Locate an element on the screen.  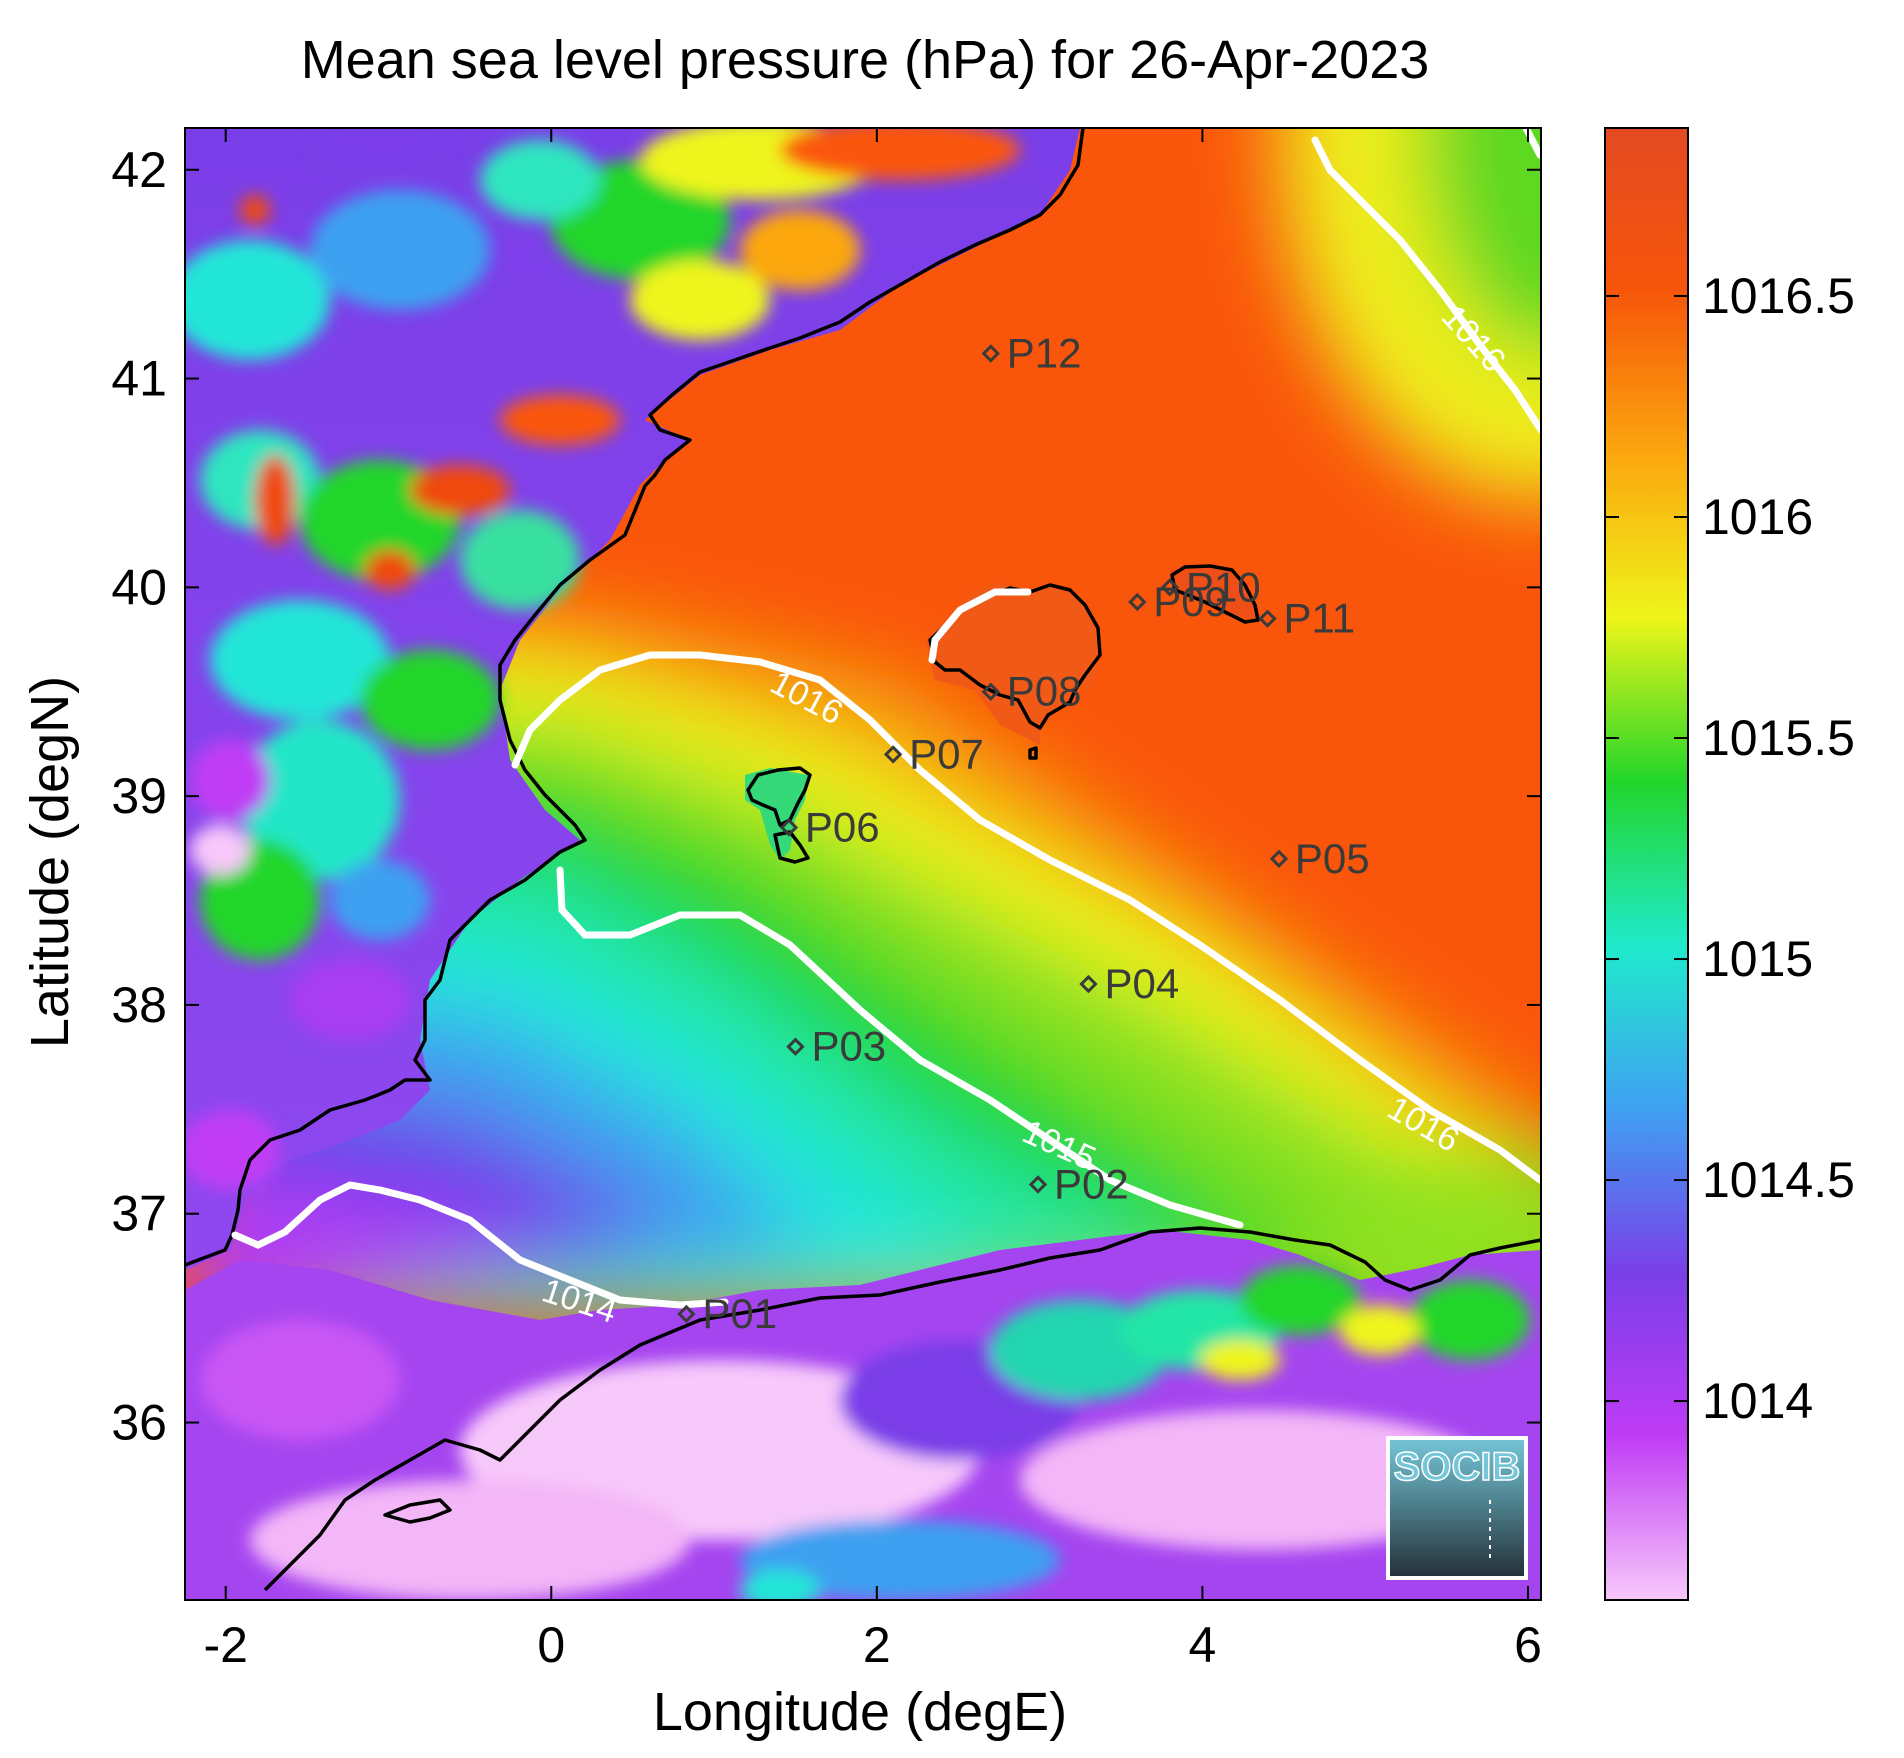
station-label: P03 is located at coordinates (848, 1046).